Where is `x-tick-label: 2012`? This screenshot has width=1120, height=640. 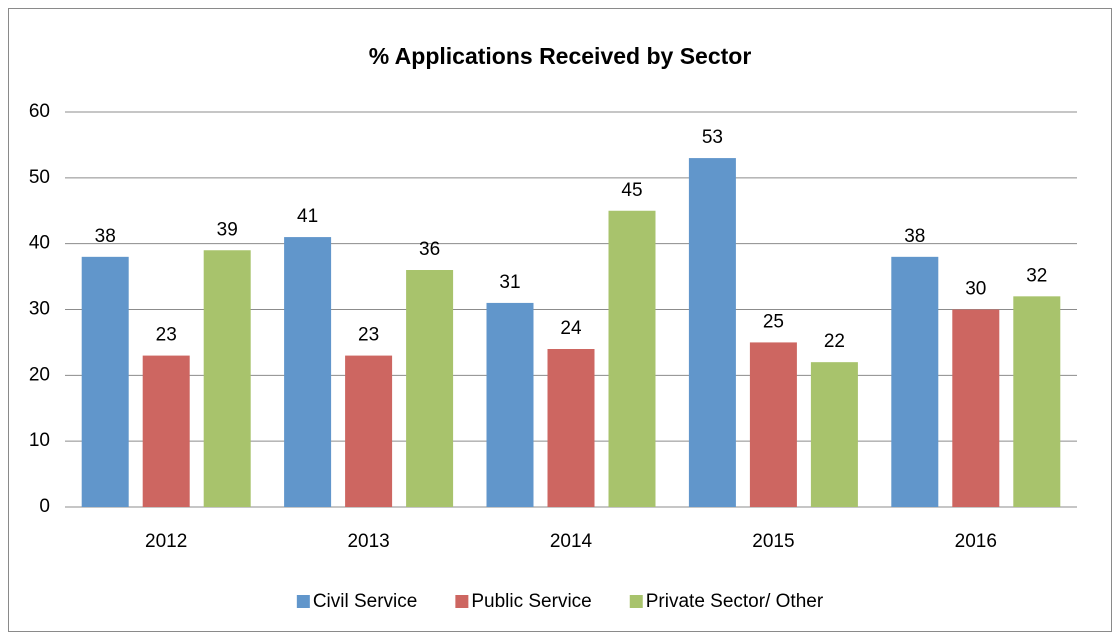
x-tick-label: 2012 is located at coordinates (166, 541).